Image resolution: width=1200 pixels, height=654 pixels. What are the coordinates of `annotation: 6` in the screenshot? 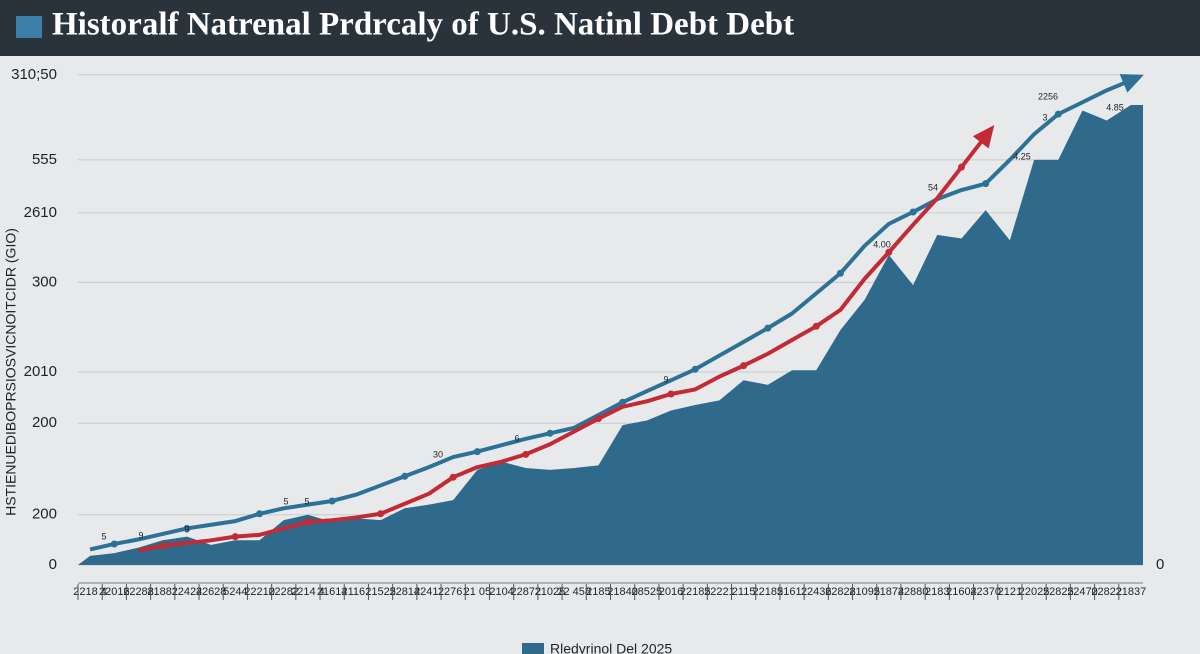 It's located at (516, 438).